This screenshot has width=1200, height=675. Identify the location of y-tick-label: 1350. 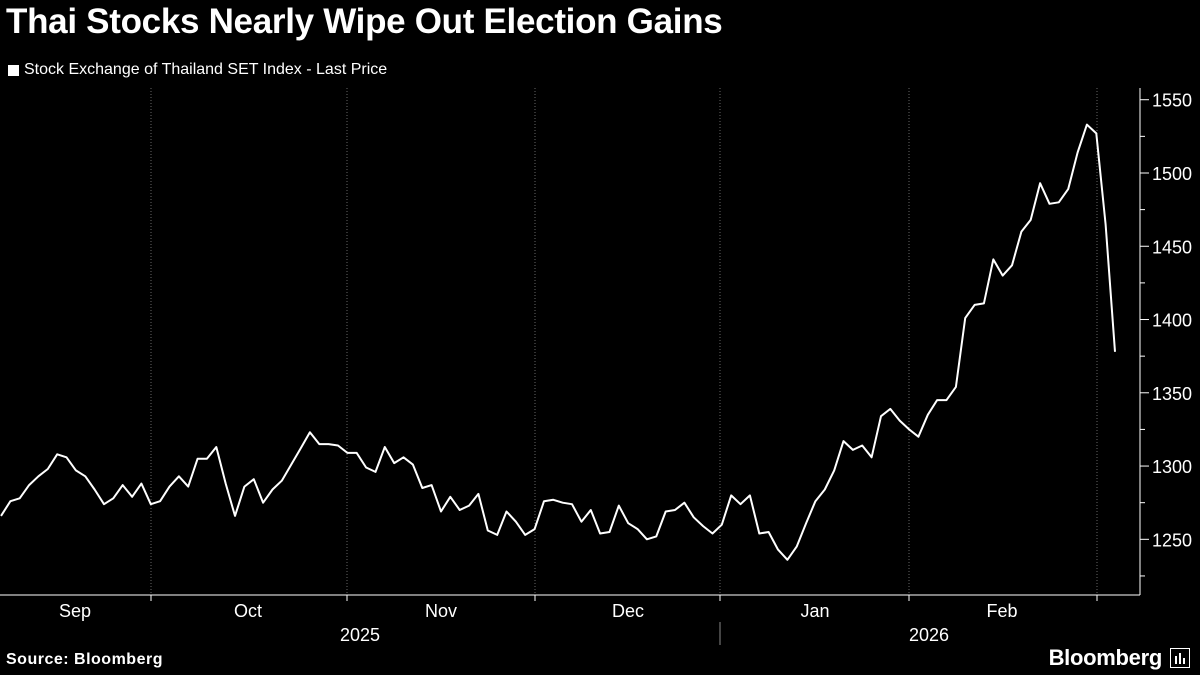
(1172, 394).